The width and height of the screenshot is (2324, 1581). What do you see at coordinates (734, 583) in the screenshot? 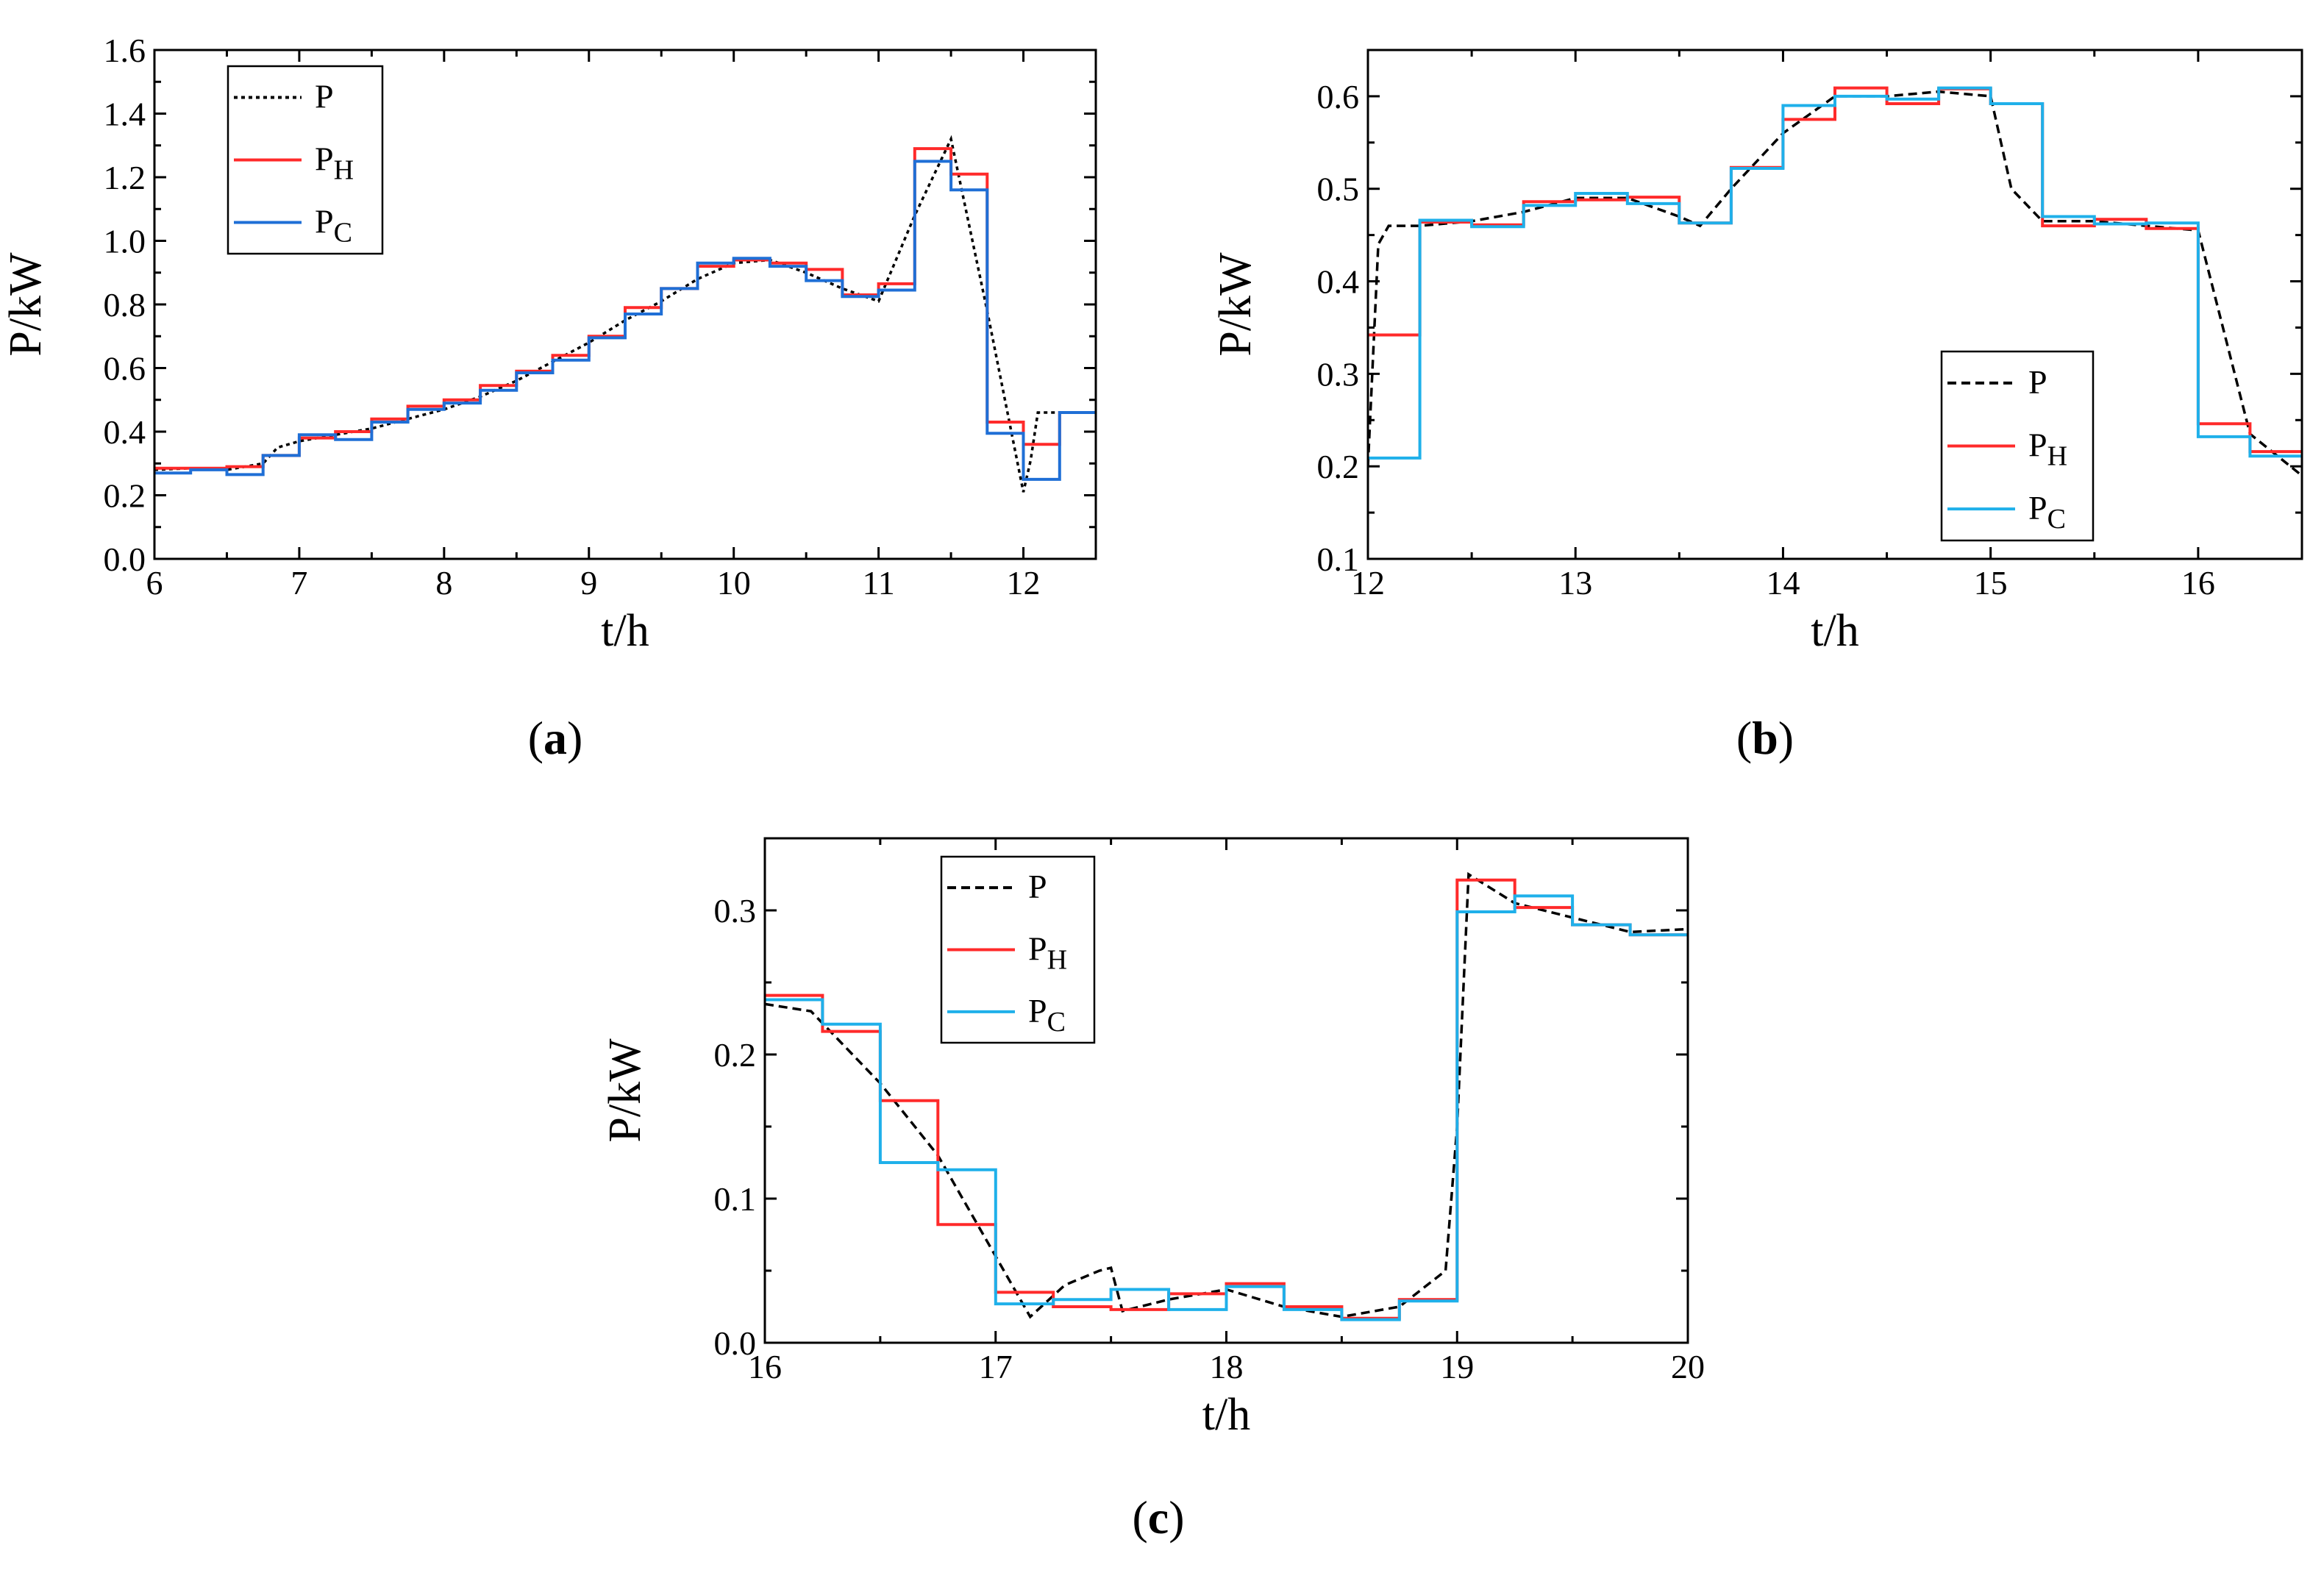
I see `x-tick-label: 10` at bounding box center [734, 583].